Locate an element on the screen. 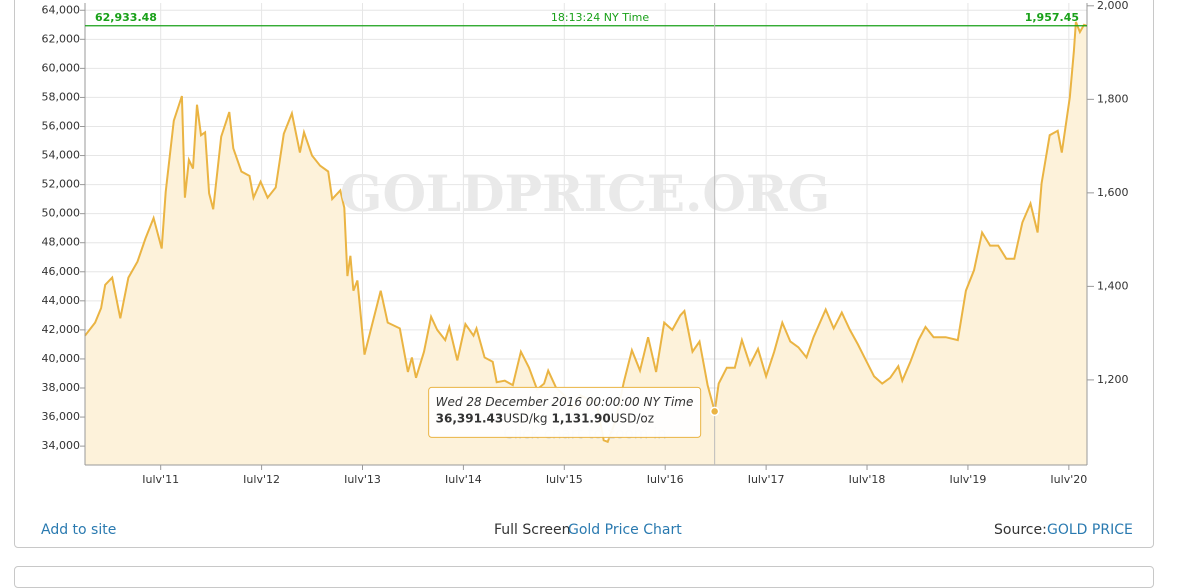 This screenshot has width=1184, height=588. y-tick-label: 50,000 is located at coordinates (61, 213).